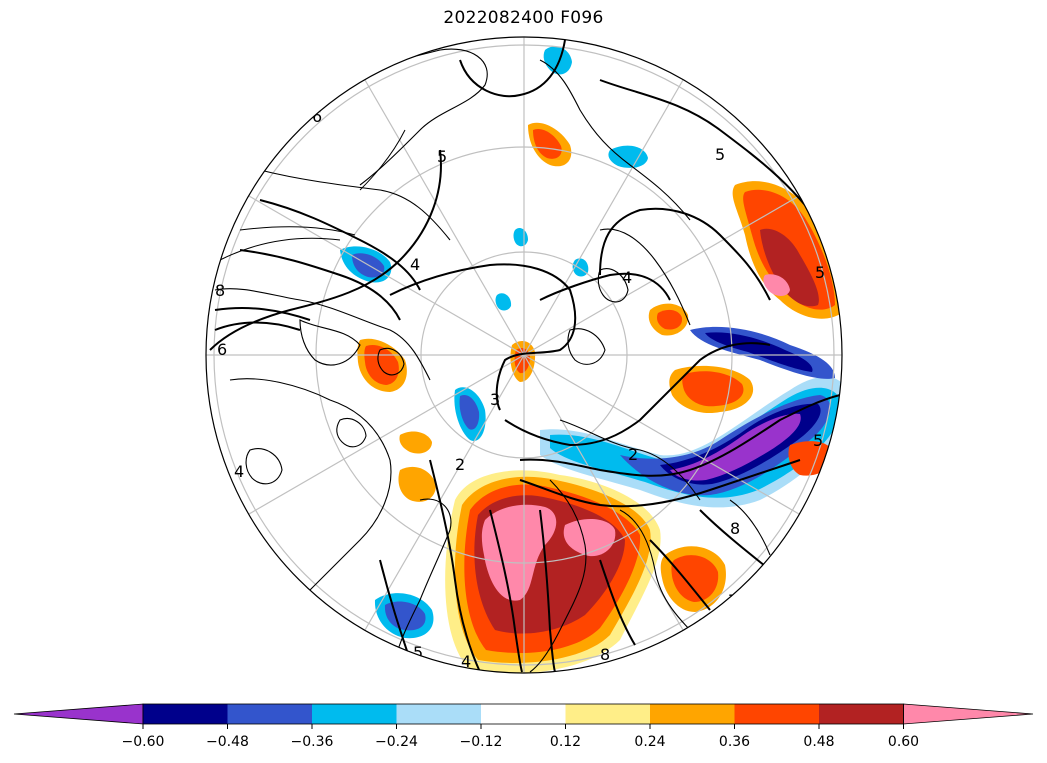 The width and height of the screenshot is (1047, 763). What do you see at coordinates (227, 742) in the screenshot?
I see `colorbar-tick-label: −0.48` at bounding box center [227, 742].